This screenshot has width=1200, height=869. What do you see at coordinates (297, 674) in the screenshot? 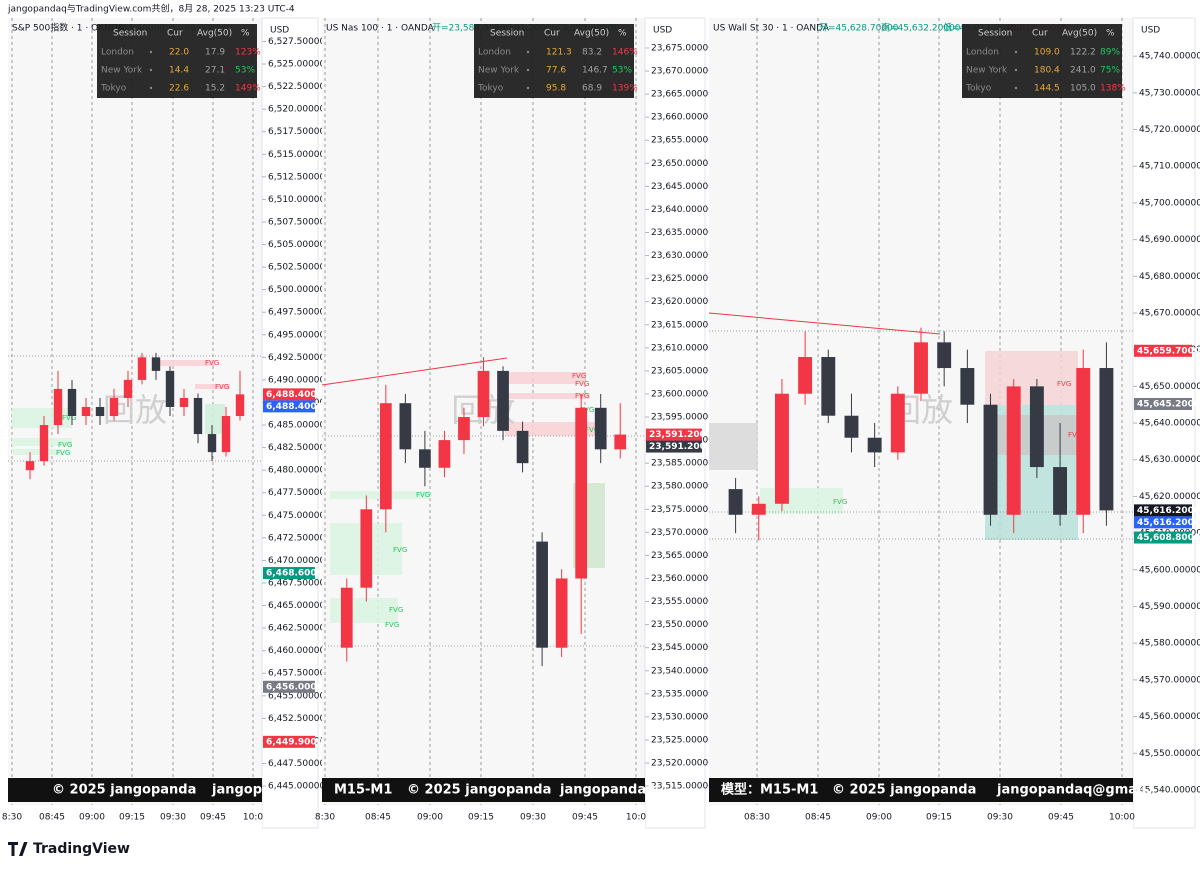
I see `price-label: 6,457.50000` at bounding box center [297, 674].